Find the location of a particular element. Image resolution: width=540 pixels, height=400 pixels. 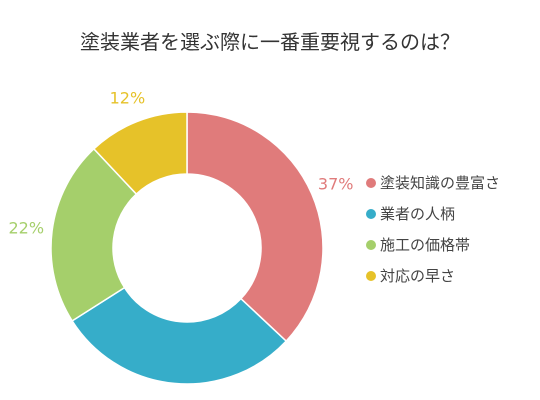

legend-label-2: 業者の人柄 is located at coordinates (417, 214).